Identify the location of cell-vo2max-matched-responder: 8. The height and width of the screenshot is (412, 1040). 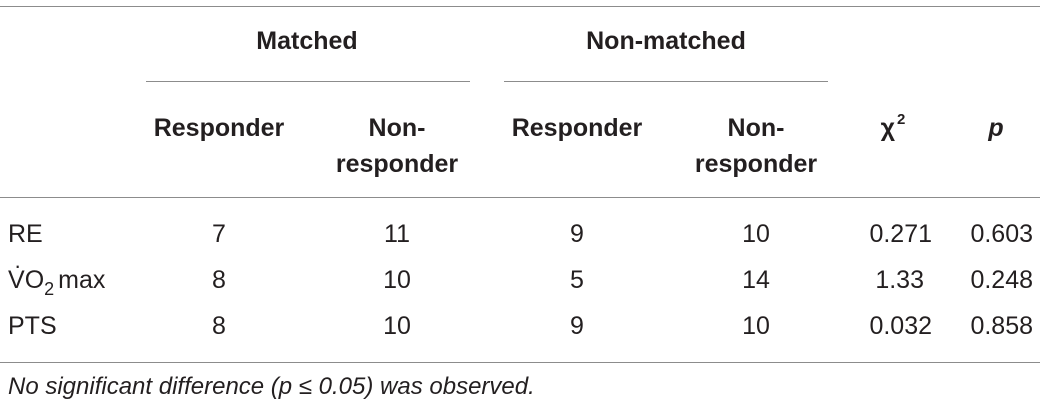
(219, 280).